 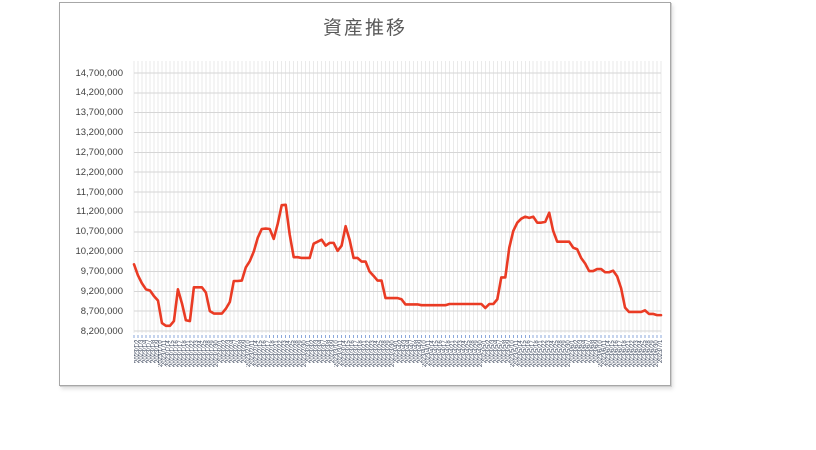 I want to click on y-axis-label: 8,700,000, so click(x=101, y=311).